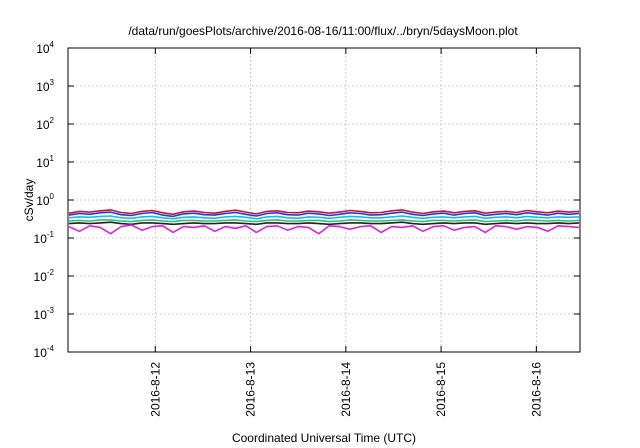  What do you see at coordinates (536, 389) in the screenshot?
I see `x-tick-label: 2016-8-16` at bounding box center [536, 389].